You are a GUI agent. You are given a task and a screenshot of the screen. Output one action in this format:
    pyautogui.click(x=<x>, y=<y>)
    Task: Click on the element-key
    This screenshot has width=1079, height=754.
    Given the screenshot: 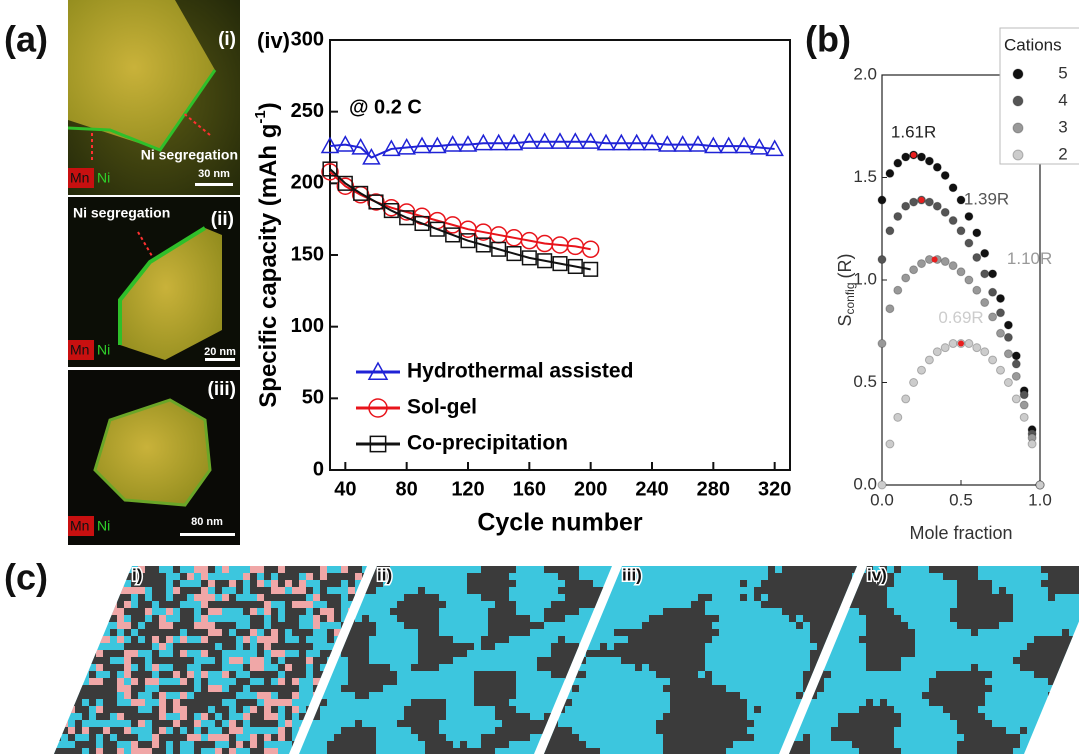 What is the action you would take?
    pyautogui.click(x=81, y=526)
    